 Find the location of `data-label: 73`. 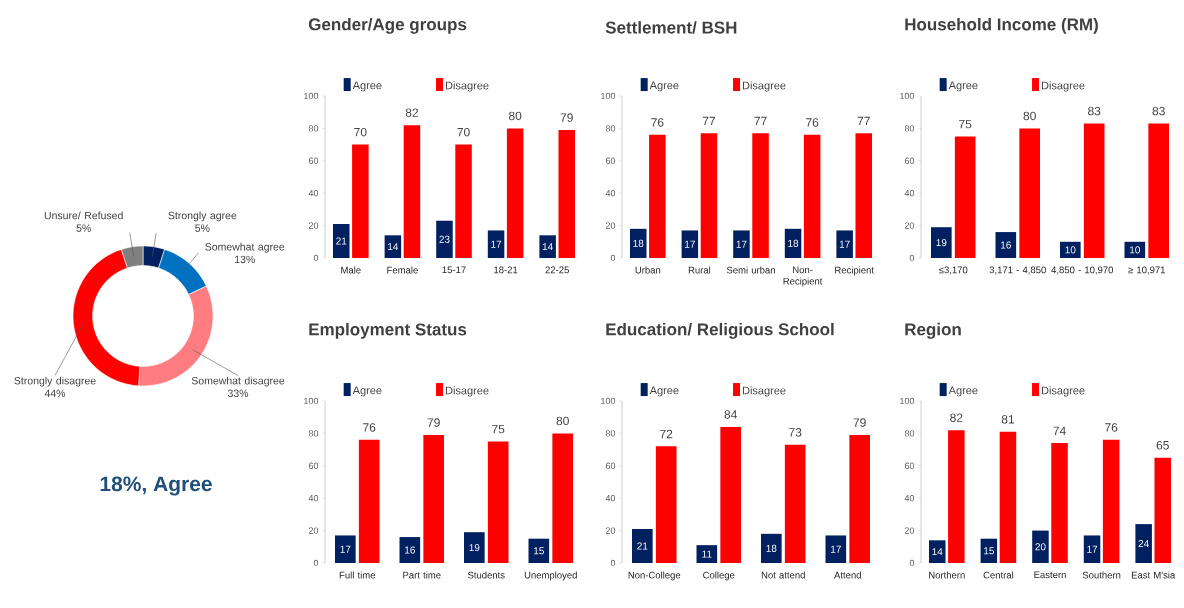

data-label: 73 is located at coordinates (795, 432).